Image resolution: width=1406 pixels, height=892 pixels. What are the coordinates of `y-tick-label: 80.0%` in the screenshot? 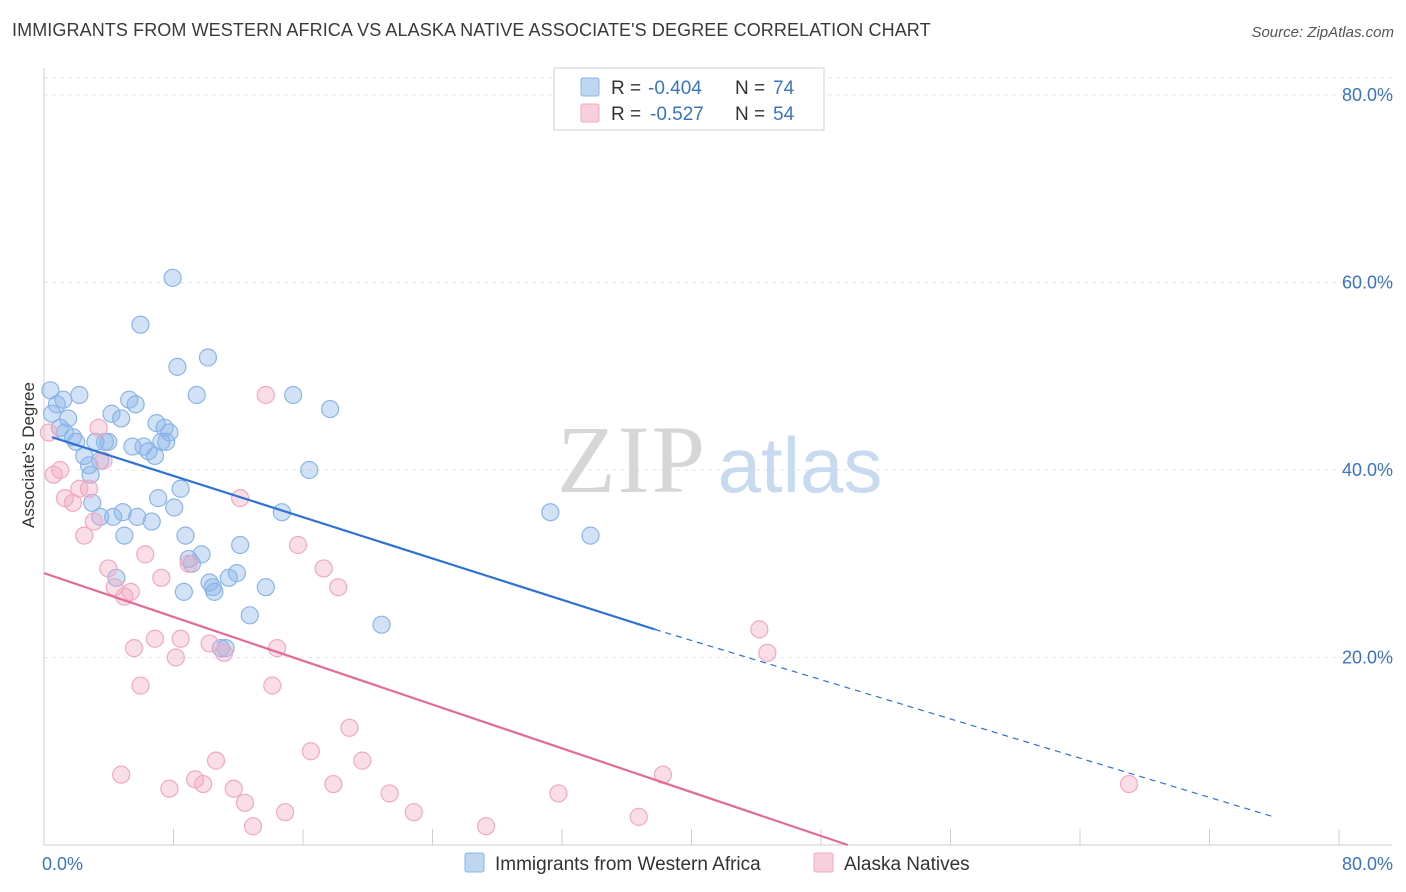 It's located at (1367, 95).